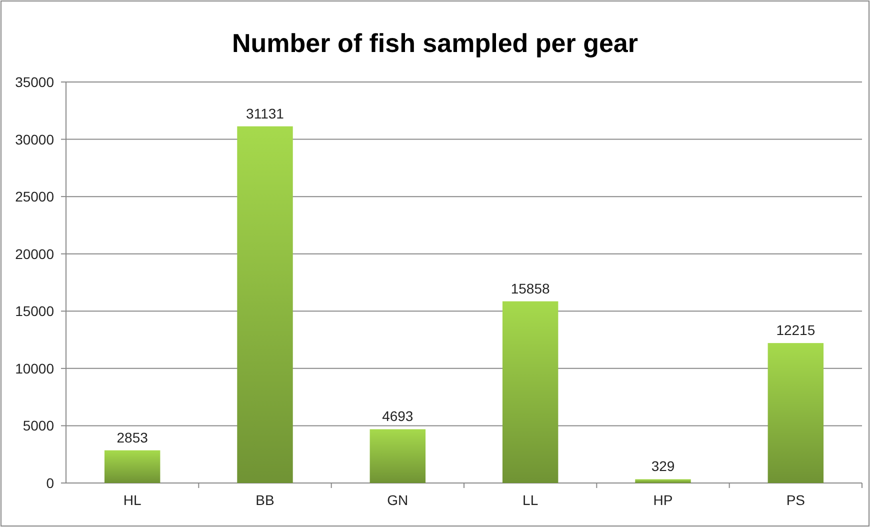 This screenshot has height=527, width=870. Describe the element at coordinates (38, 426) in the screenshot. I see `y-tick-label: 5000` at that location.